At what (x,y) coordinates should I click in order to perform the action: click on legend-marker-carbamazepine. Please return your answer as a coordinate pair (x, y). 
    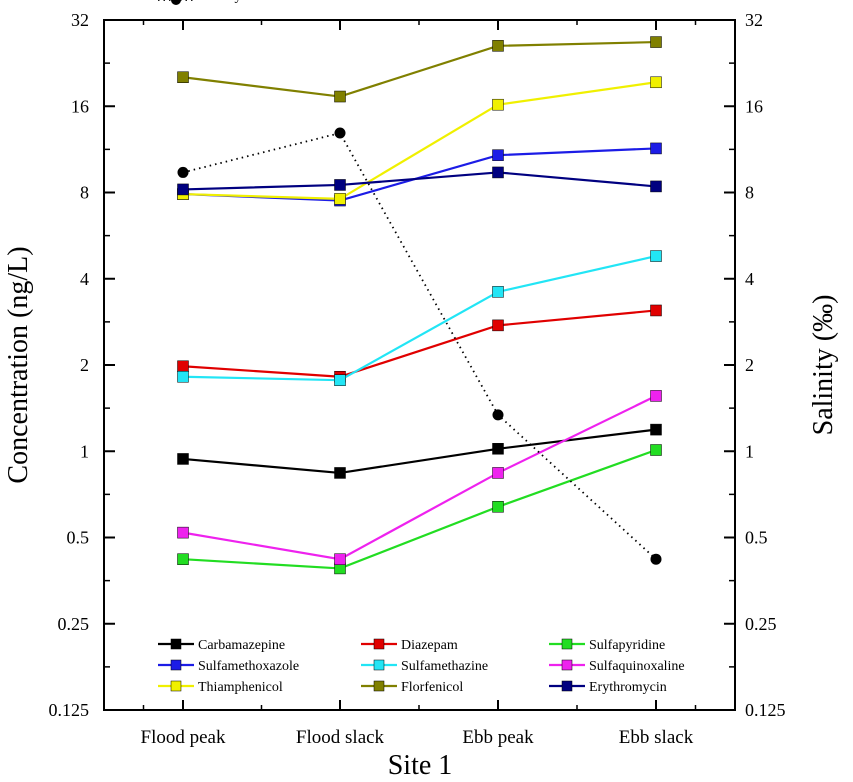
    Looking at the image, I should click on (176, 644).